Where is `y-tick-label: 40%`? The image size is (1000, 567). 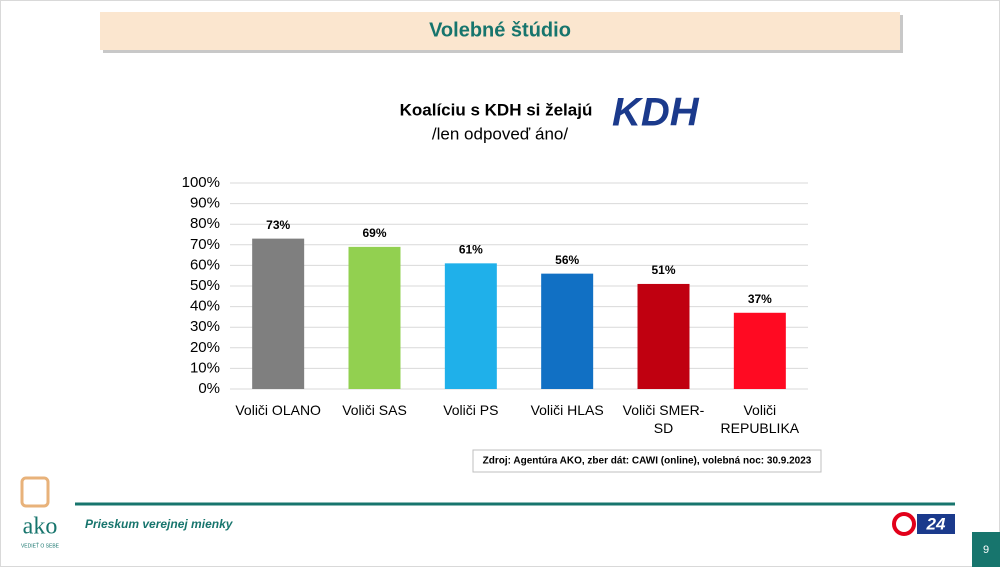
y-tick-label: 40% is located at coordinates (205, 306).